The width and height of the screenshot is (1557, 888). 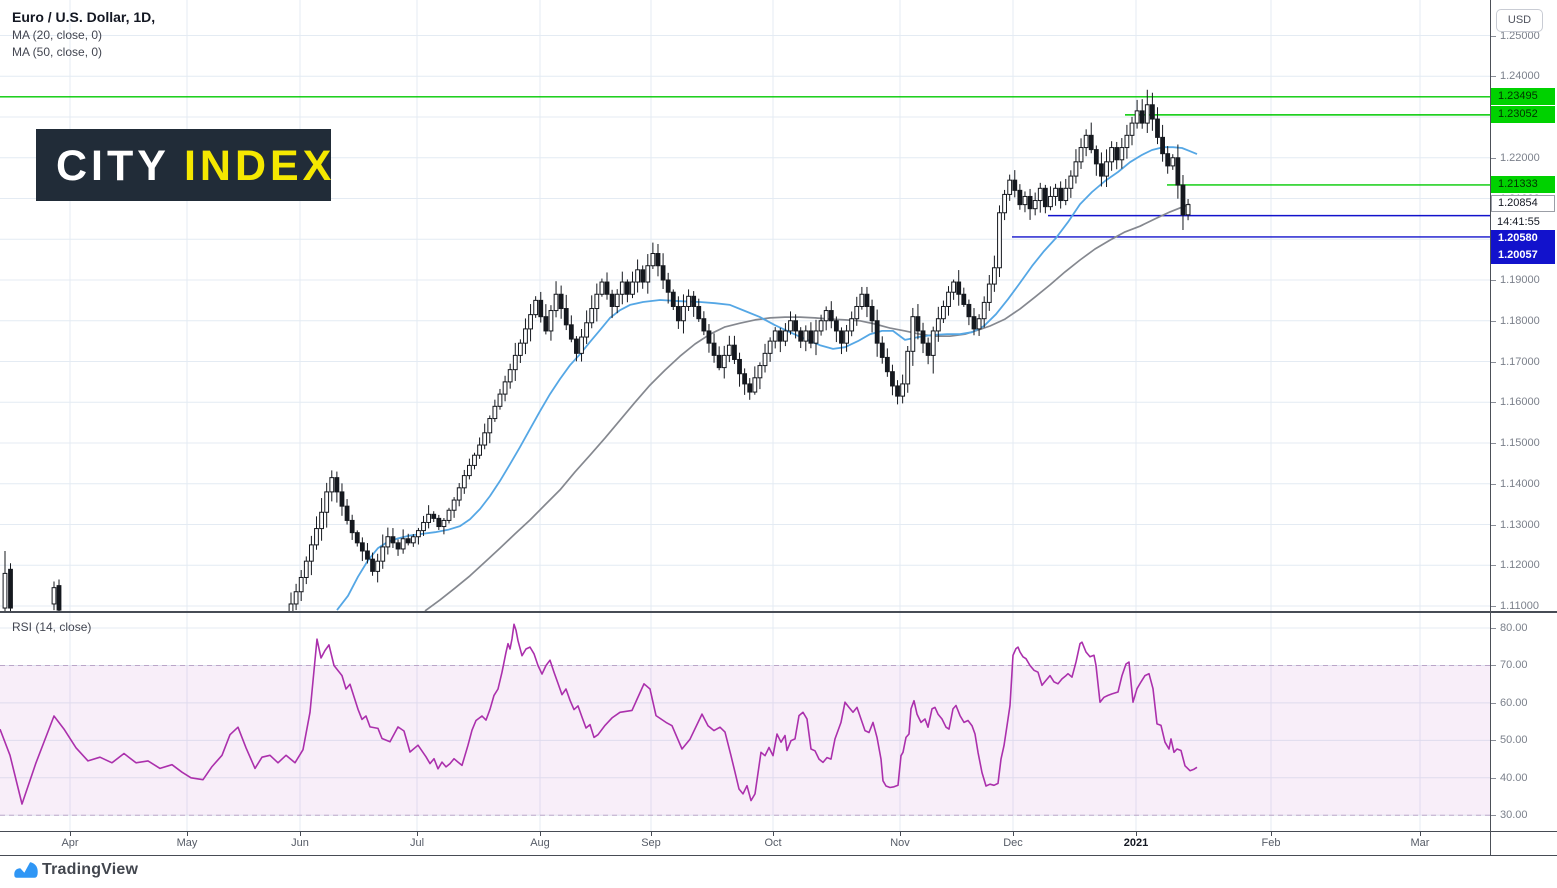 What do you see at coordinates (778, 831) in the screenshot?
I see `time-axis-top-border` at bounding box center [778, 831].